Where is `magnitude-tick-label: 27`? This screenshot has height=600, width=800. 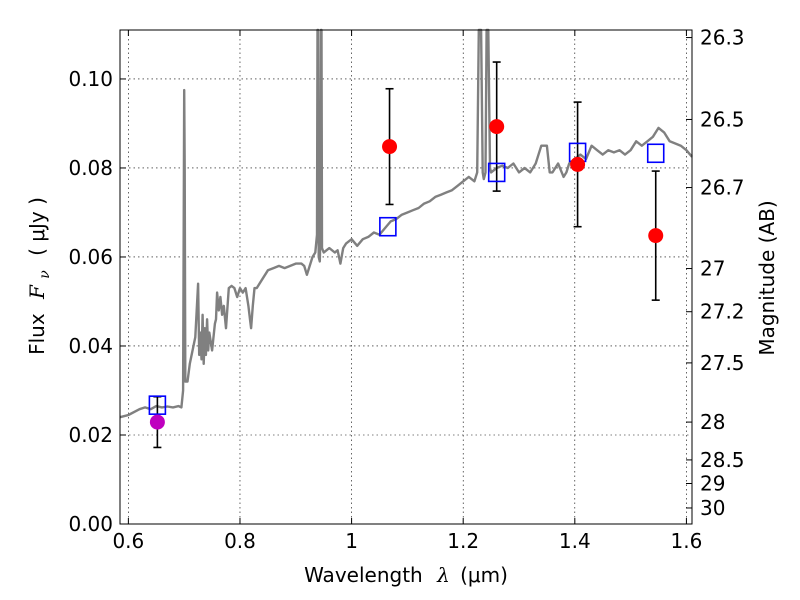
magnitude-tick-label: 27 is located at coordinates (712, 269).